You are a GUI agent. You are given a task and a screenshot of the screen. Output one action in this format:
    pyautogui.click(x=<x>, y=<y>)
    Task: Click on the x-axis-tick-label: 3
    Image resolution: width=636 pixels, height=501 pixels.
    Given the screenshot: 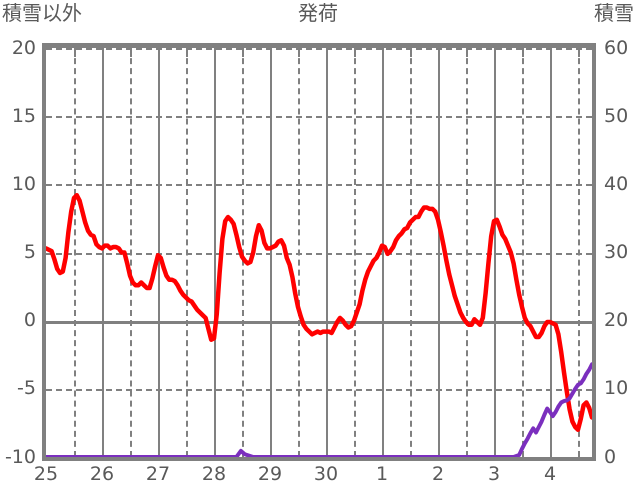 What is the action you would take?
    pyautogui.click(x=494, y=474)
    